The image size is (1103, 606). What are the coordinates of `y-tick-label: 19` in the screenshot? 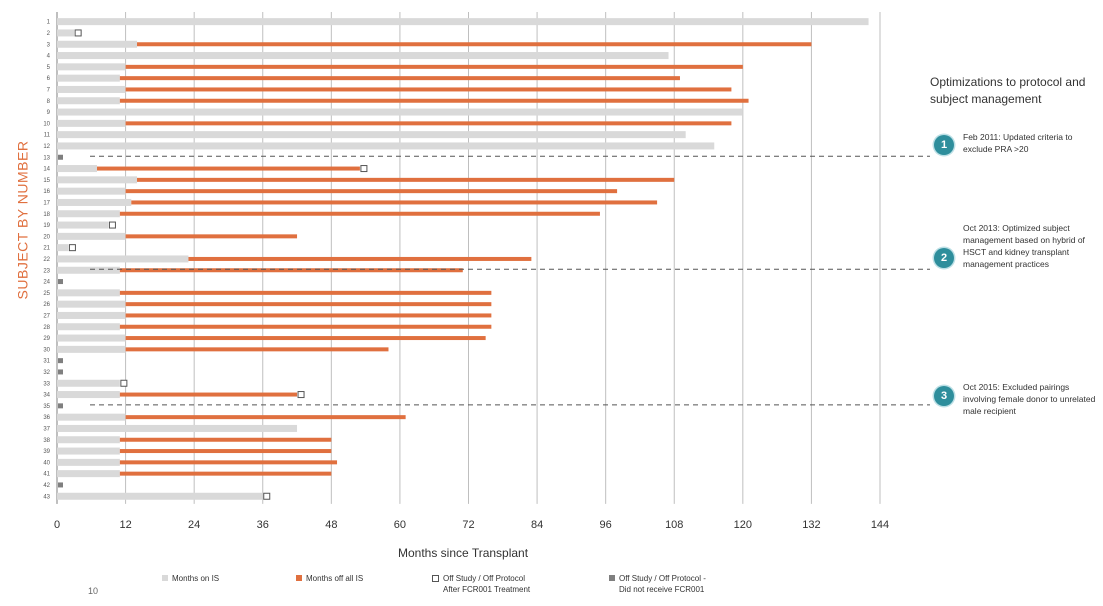 It's located at (46, 226).